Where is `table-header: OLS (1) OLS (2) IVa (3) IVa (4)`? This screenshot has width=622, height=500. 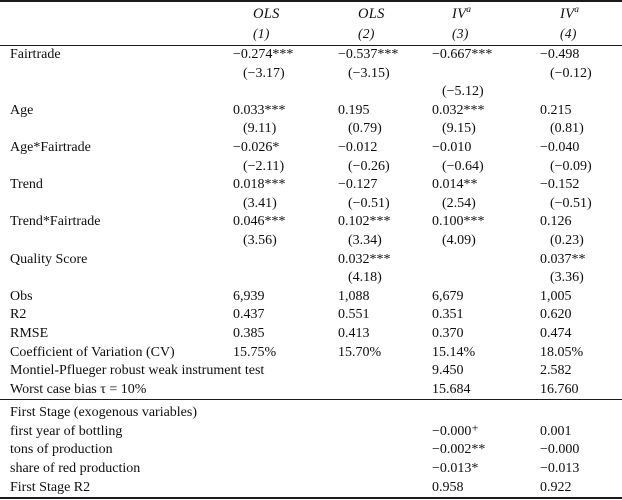
table-header: OLS (1) OLS (2) IVa (3) IVa (4) is located at coordinates (311, 23).